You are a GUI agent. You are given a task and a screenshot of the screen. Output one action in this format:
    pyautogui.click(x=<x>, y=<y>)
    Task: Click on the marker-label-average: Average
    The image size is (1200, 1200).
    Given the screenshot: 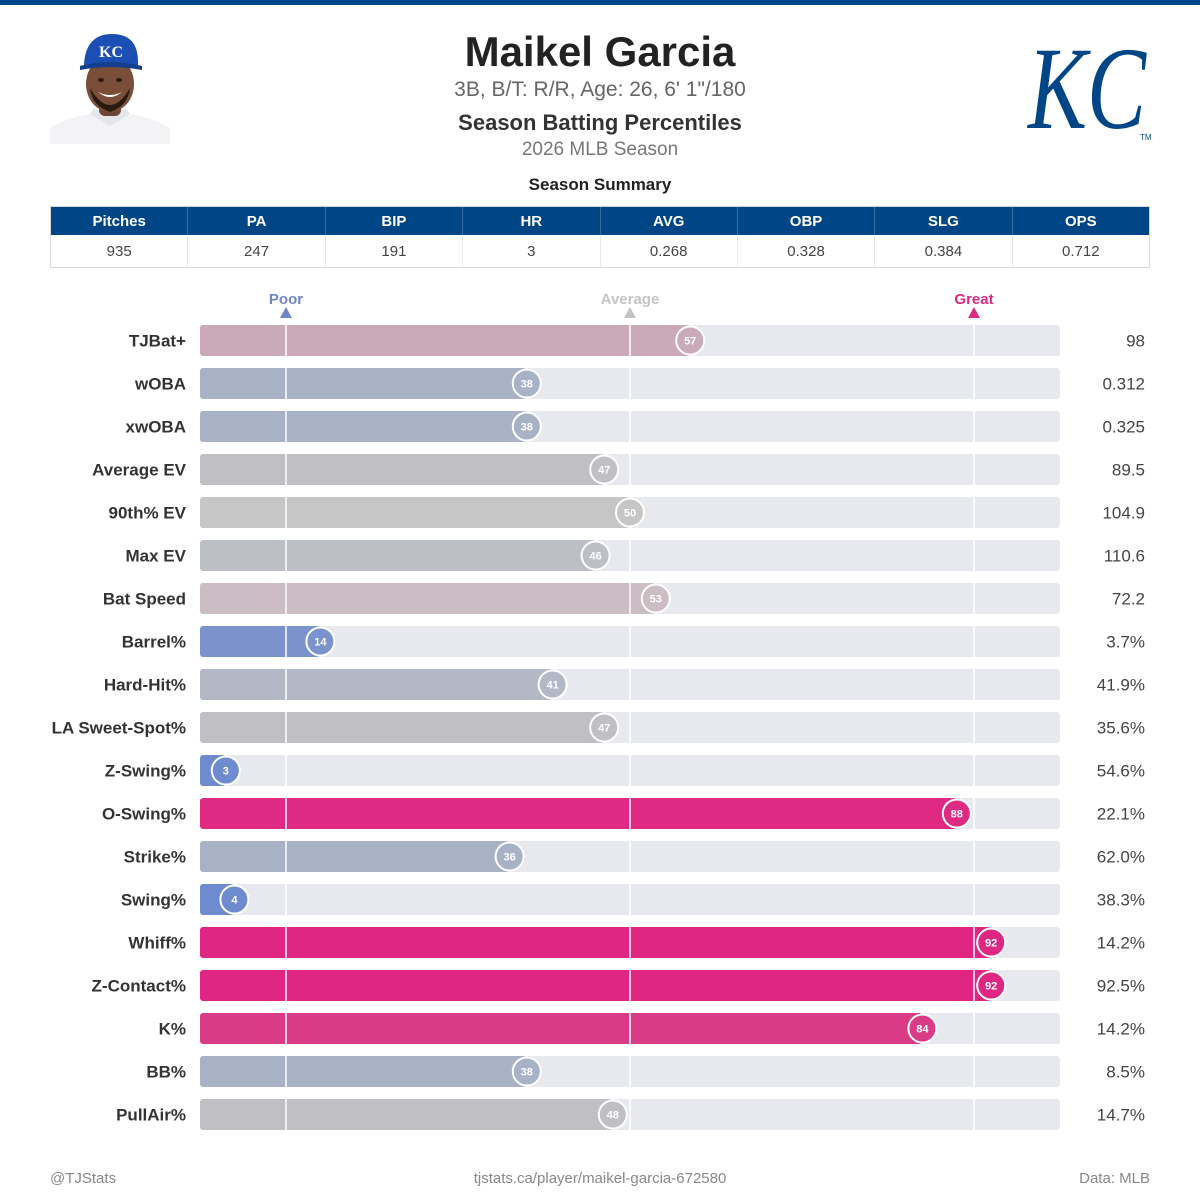 What is the action you would take?
    pyautogui.click(x=630, y=299)
    